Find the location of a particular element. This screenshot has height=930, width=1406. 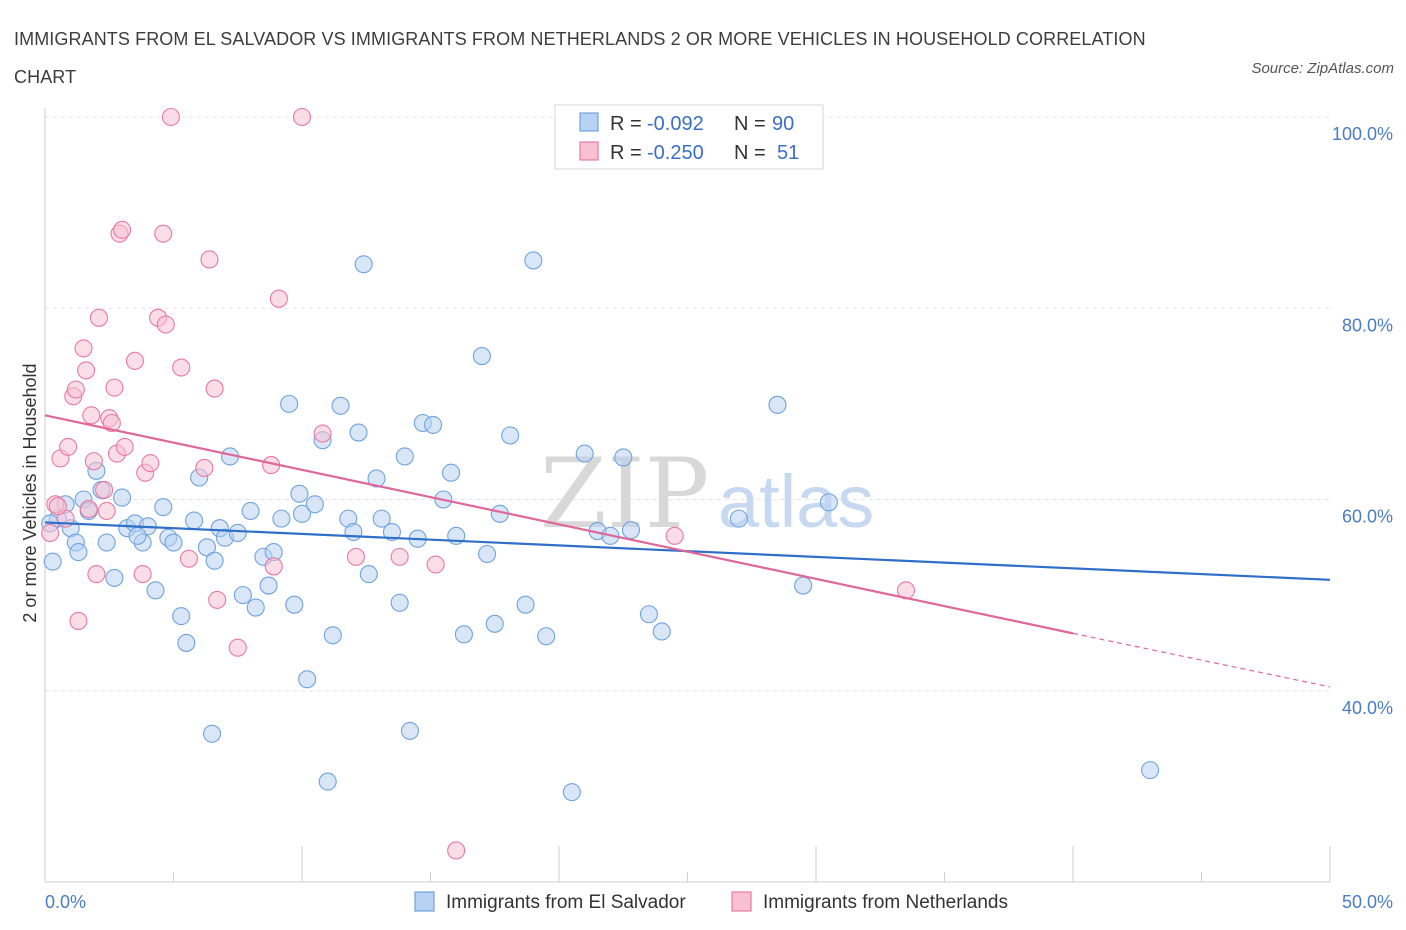

legend-blue-r-value: -0.092 is located at coordinates (675, 124).